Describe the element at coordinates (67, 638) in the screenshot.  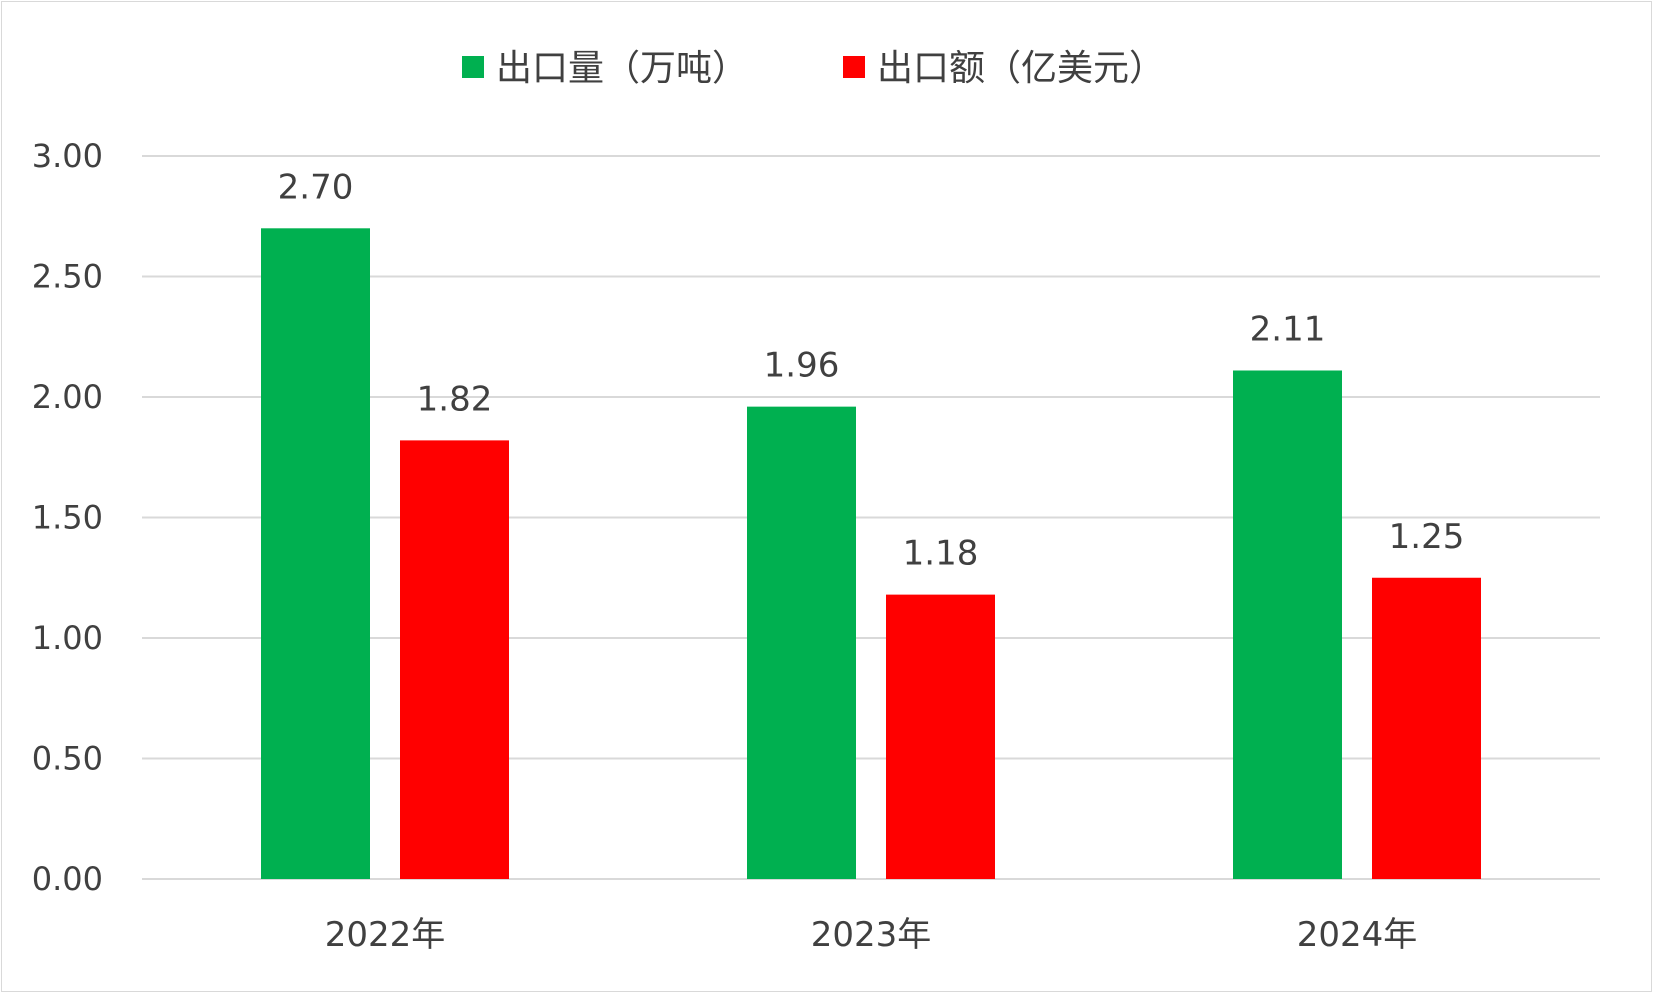
I see `y-tick-label: 1.00` at that location.